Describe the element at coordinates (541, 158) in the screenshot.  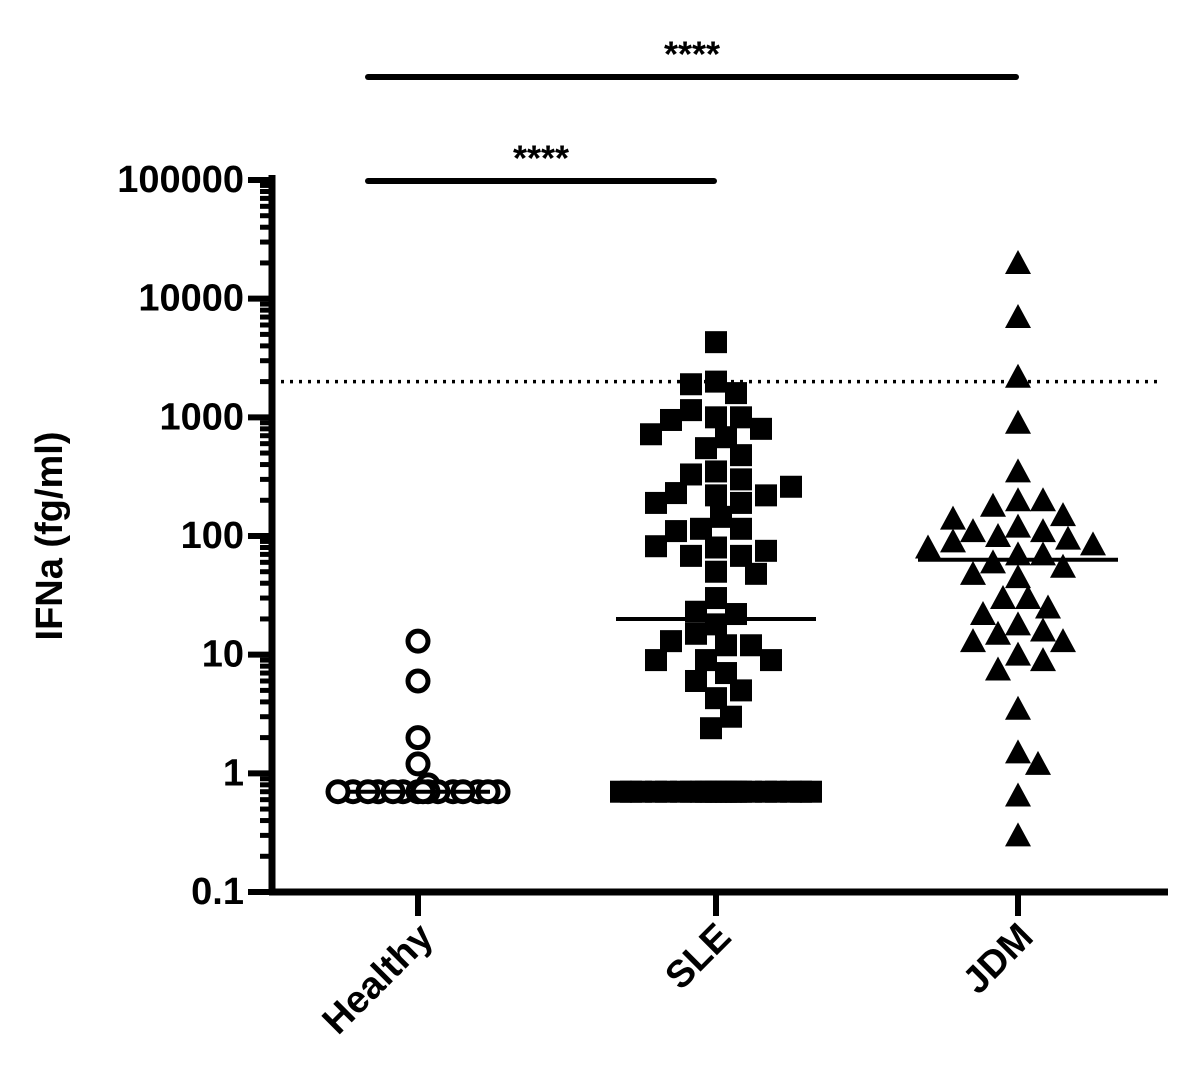
I see `significance-label: ****` at that location.